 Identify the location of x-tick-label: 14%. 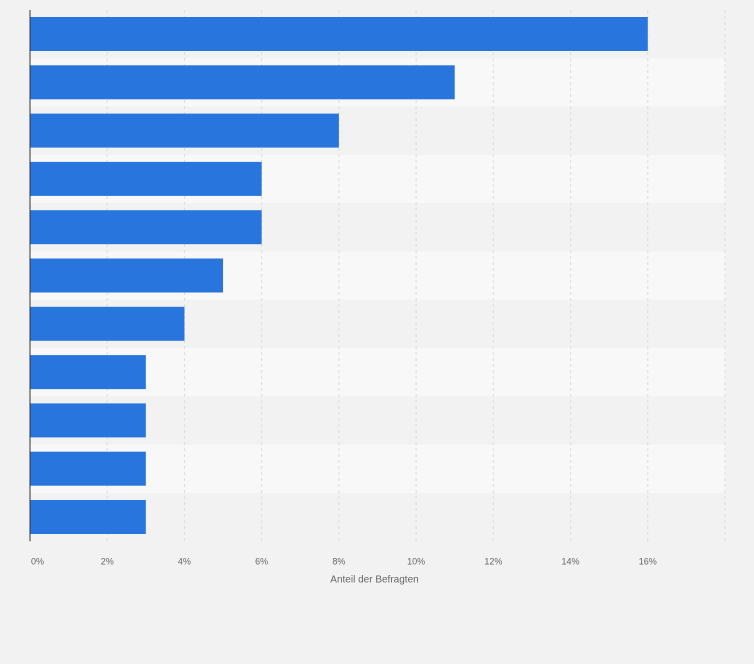
(571, 561).